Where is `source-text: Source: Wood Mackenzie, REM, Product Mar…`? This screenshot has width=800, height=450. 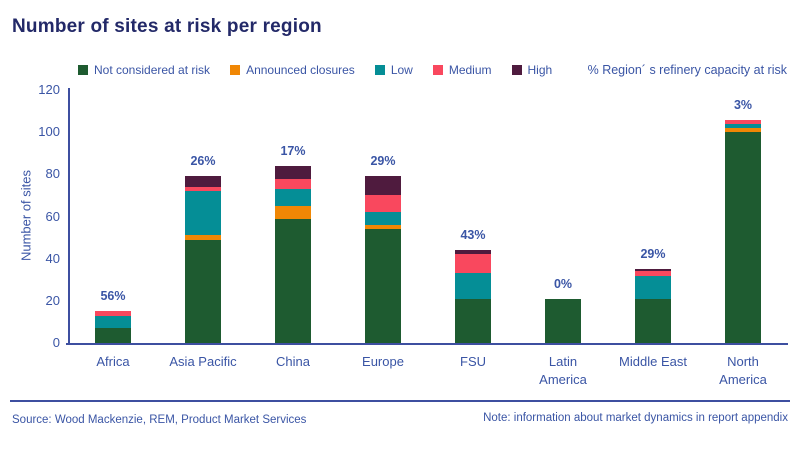
source-text: Source: Wood Mackenzie, REM, Product Mar… is located at coordinates (159, 420).